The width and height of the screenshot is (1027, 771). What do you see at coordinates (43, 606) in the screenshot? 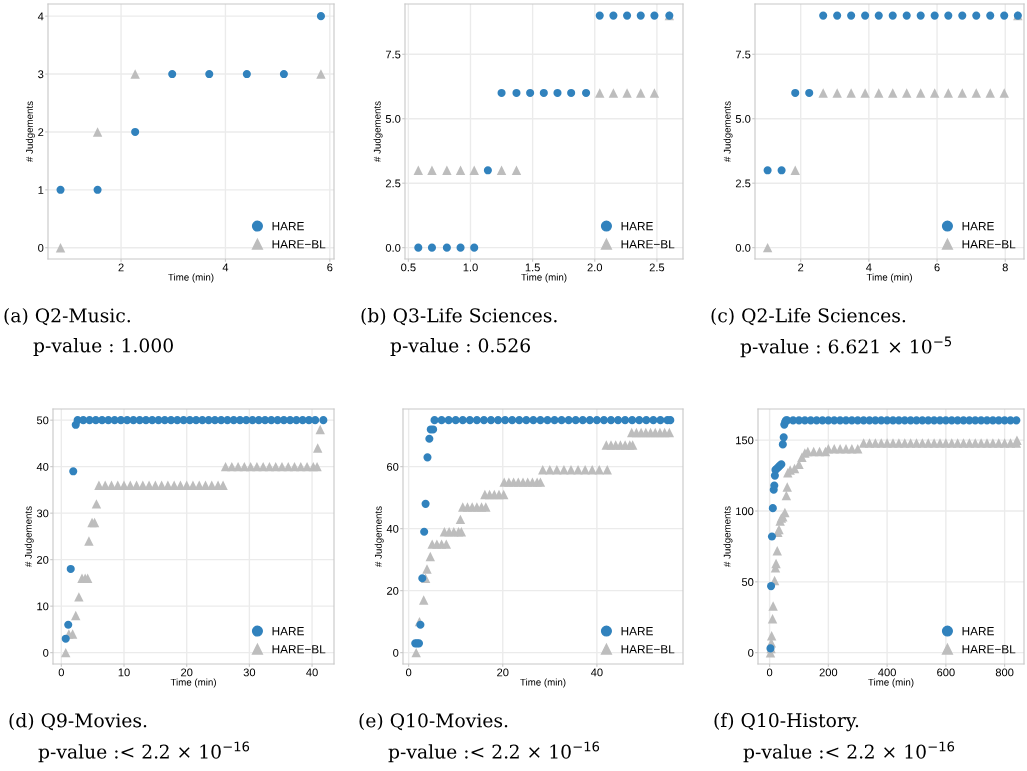
I see `y-tick-label: 10` at bounding box center [43, 606].